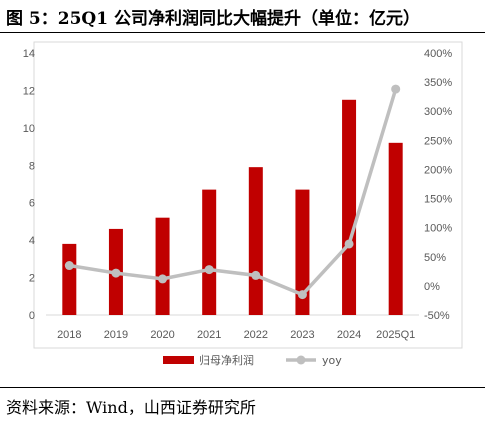  What do you see at coordinates (301, 360) in the screenshot?
I see `legend-line-marker` at bounding box center [301, 360].